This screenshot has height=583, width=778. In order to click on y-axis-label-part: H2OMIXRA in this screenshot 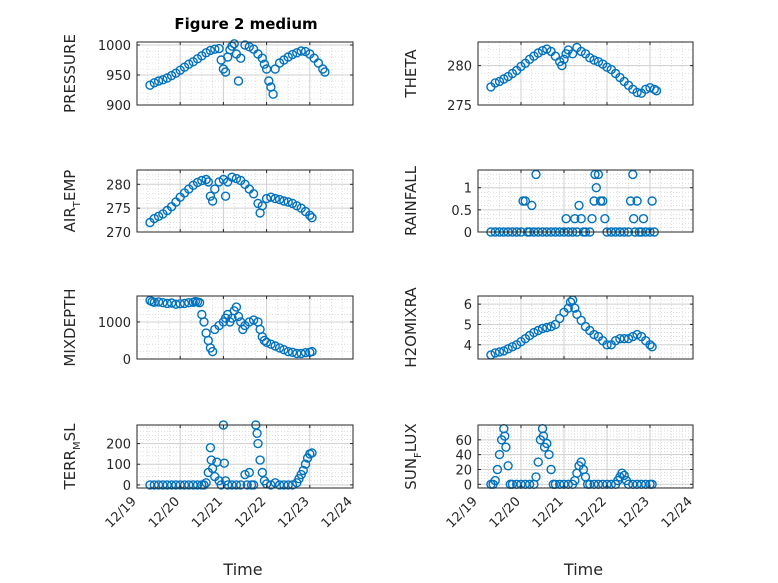, I will do `click(411, 327)`.